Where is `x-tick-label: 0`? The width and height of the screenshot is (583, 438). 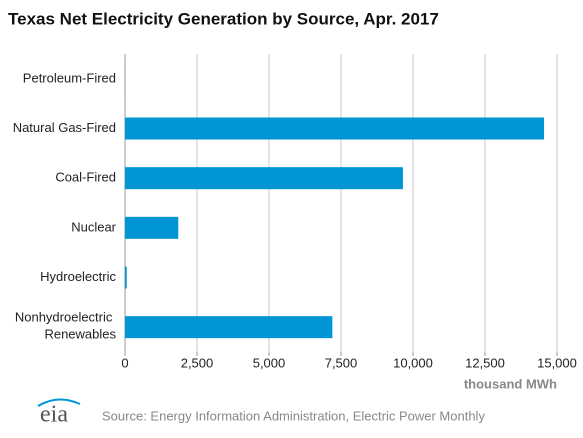
x-tick-label: 0 is located at coordinates (124, 362).